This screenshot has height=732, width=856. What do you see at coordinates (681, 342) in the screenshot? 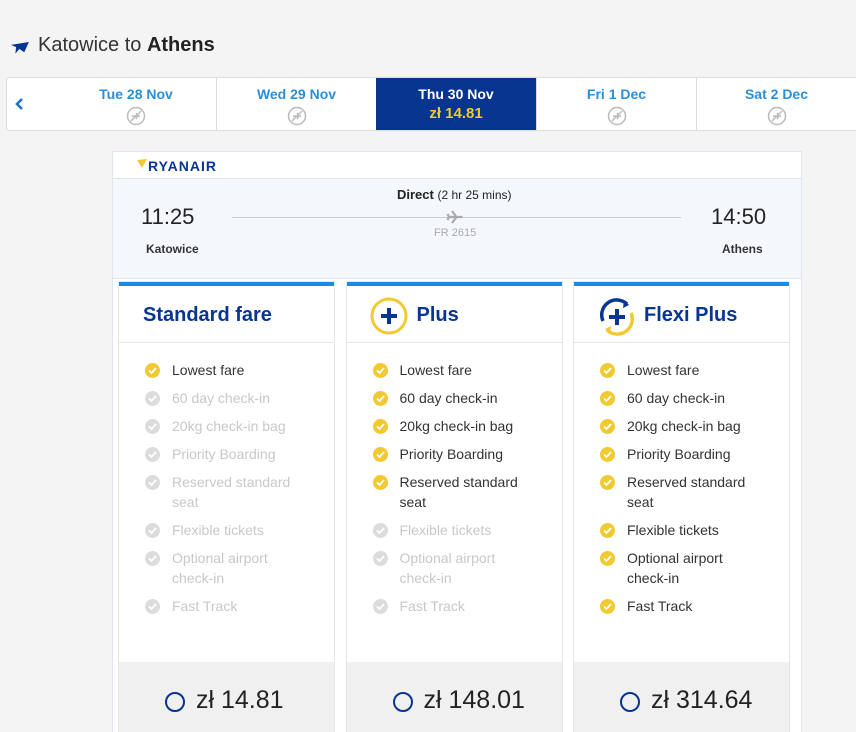
I see `separator` at bounding box center [681, 342].